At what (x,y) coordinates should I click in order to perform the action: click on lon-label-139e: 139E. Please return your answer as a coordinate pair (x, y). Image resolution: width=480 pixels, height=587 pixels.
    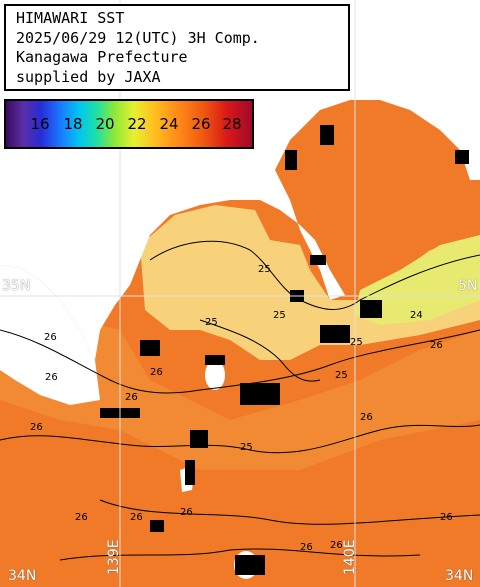
    Looking at the image, I should click on (114, 557).